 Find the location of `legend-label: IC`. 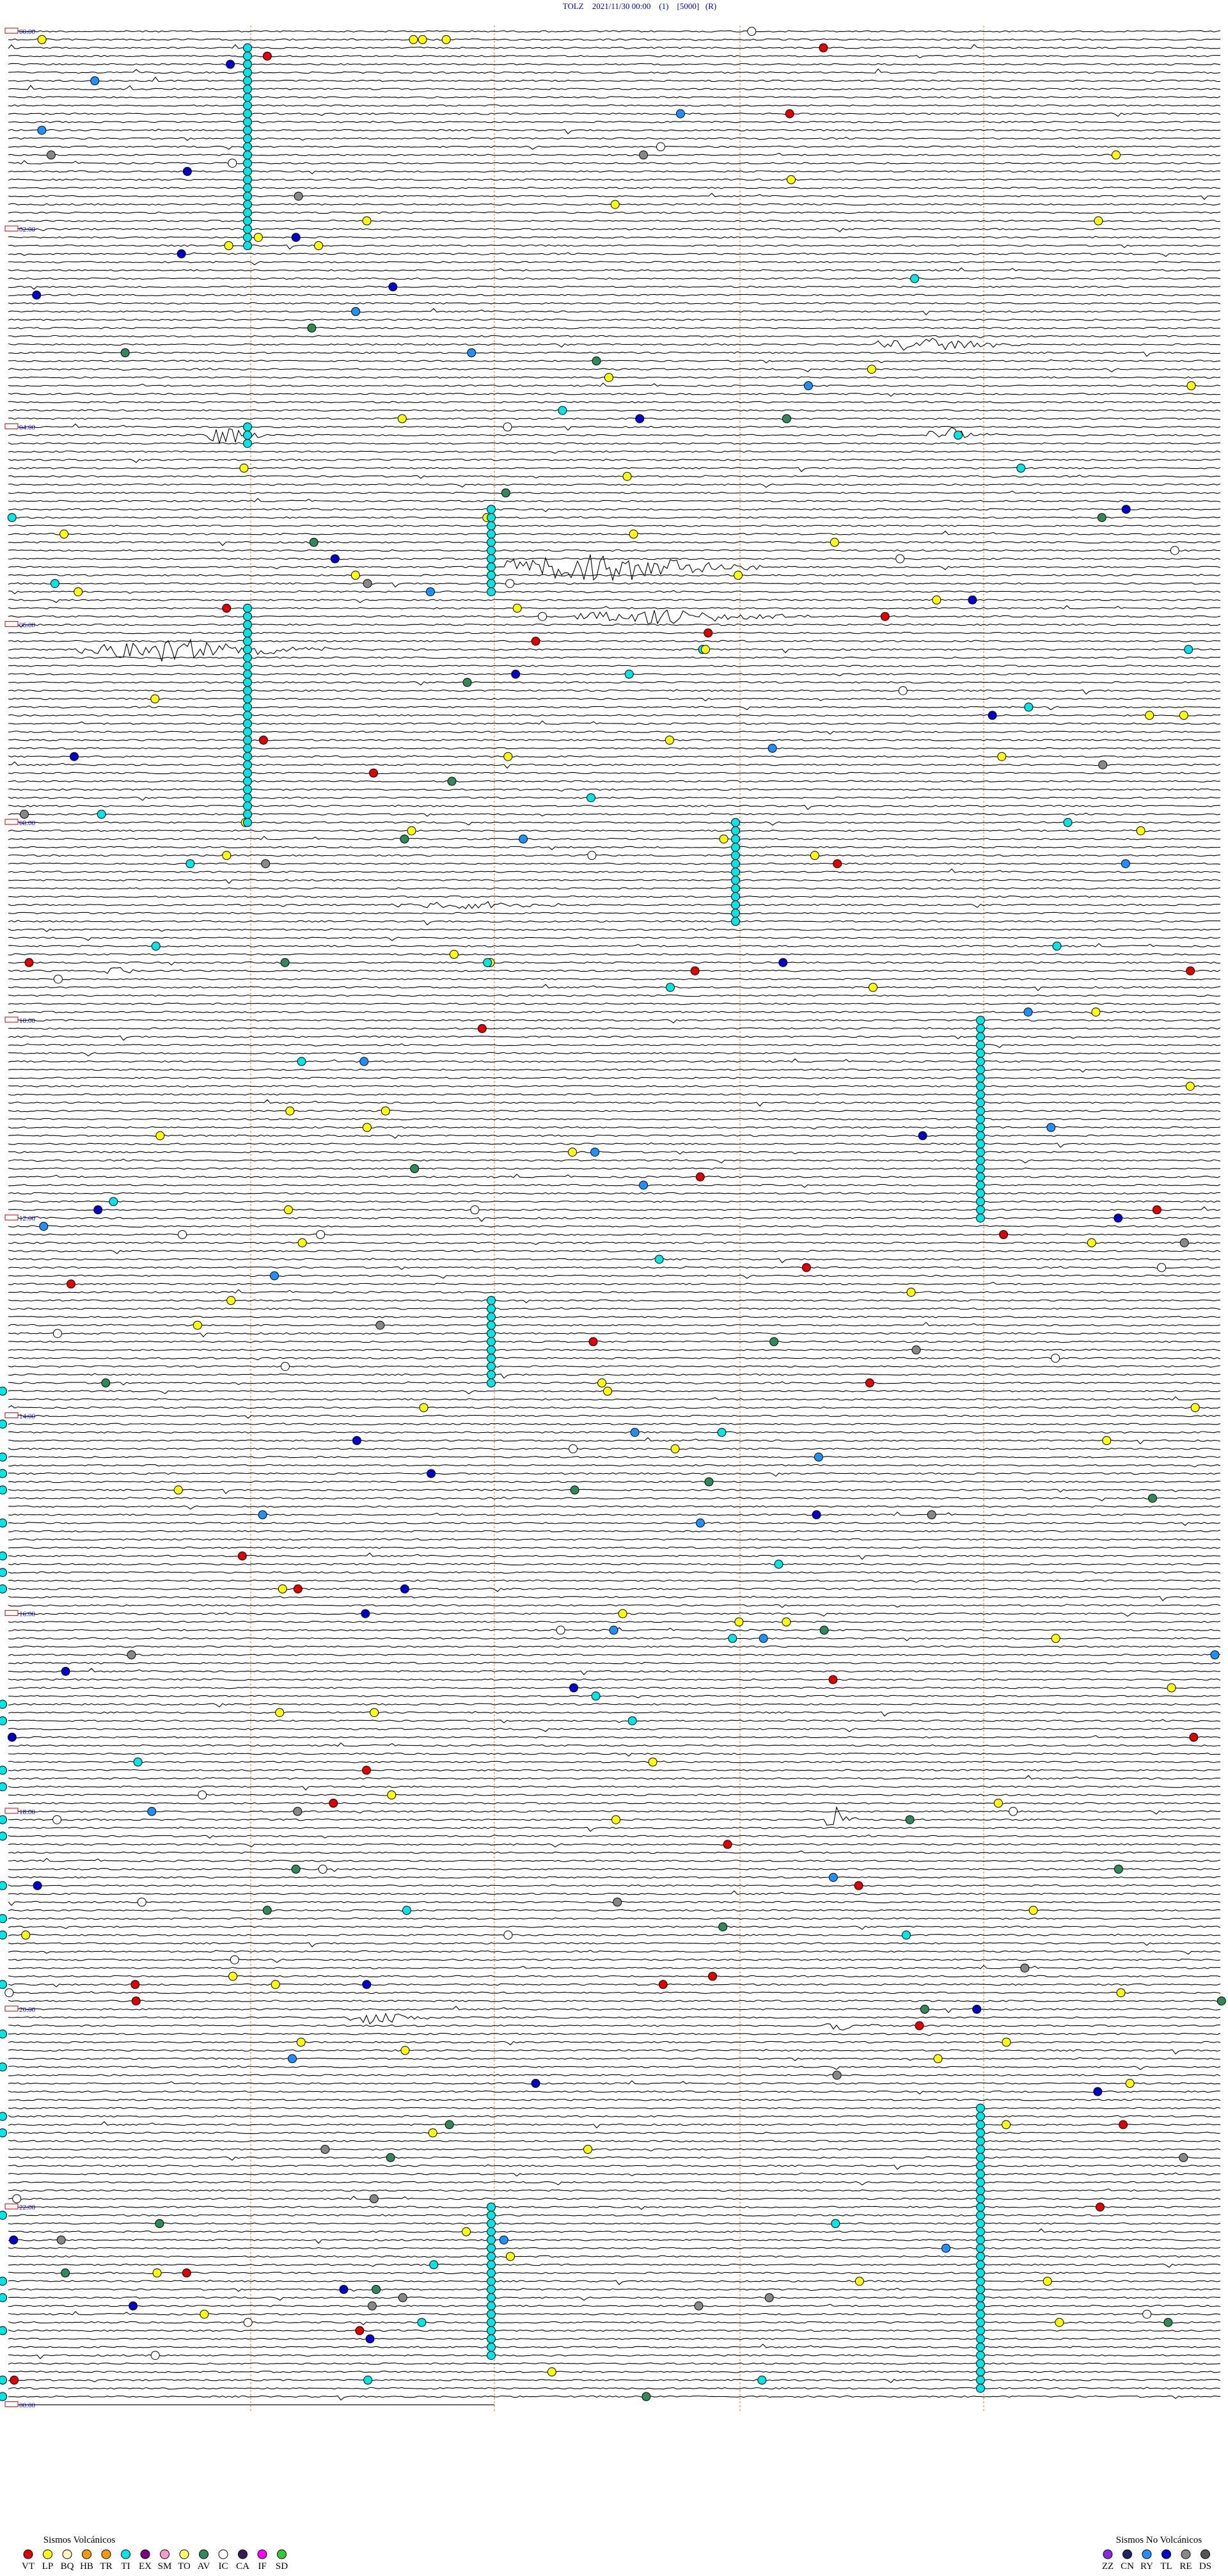

legend-label: IC is located at coordinates (223, 2566).